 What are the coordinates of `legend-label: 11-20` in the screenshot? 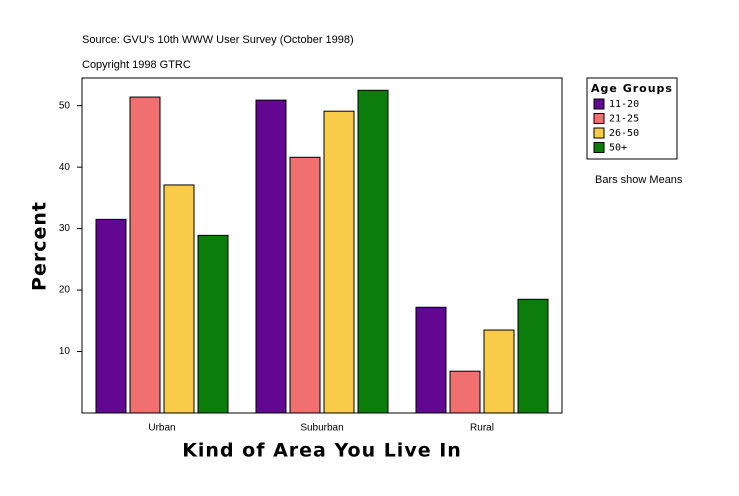 It's located at (624, 104).